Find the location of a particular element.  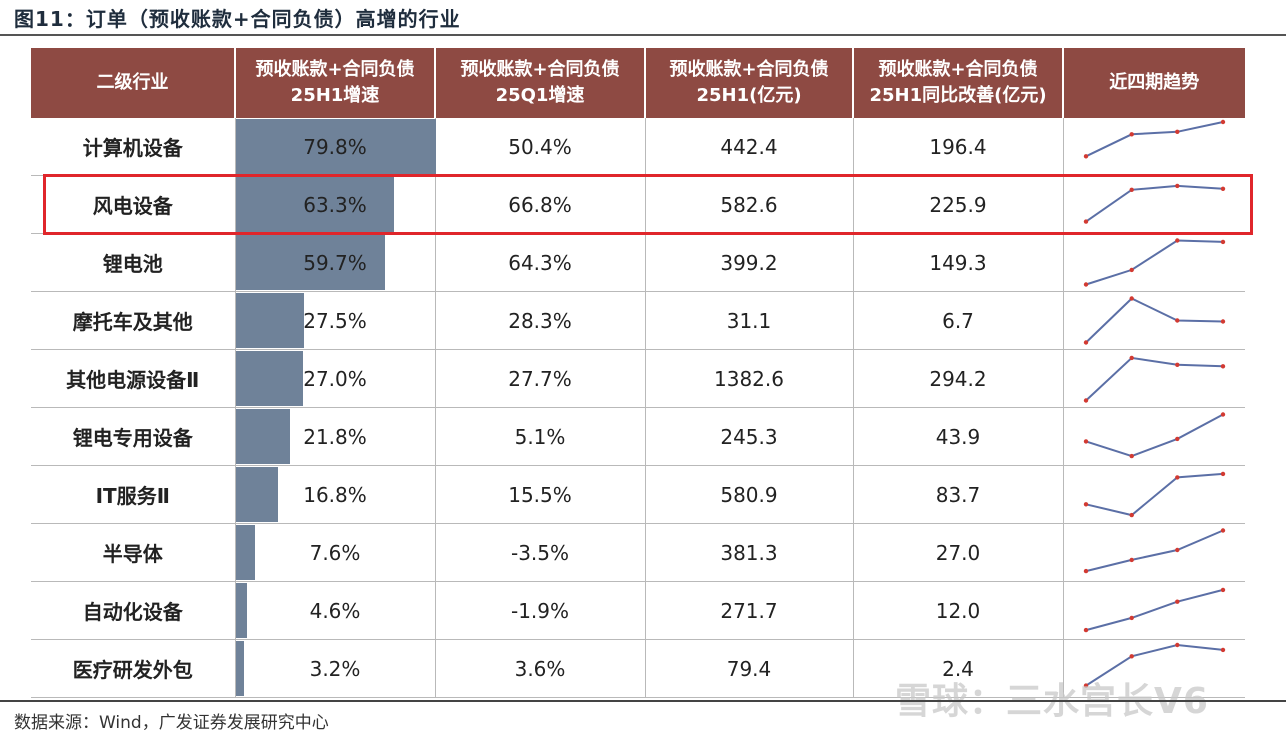

industry-name: 半导体 is located at coordinates (133, 552).